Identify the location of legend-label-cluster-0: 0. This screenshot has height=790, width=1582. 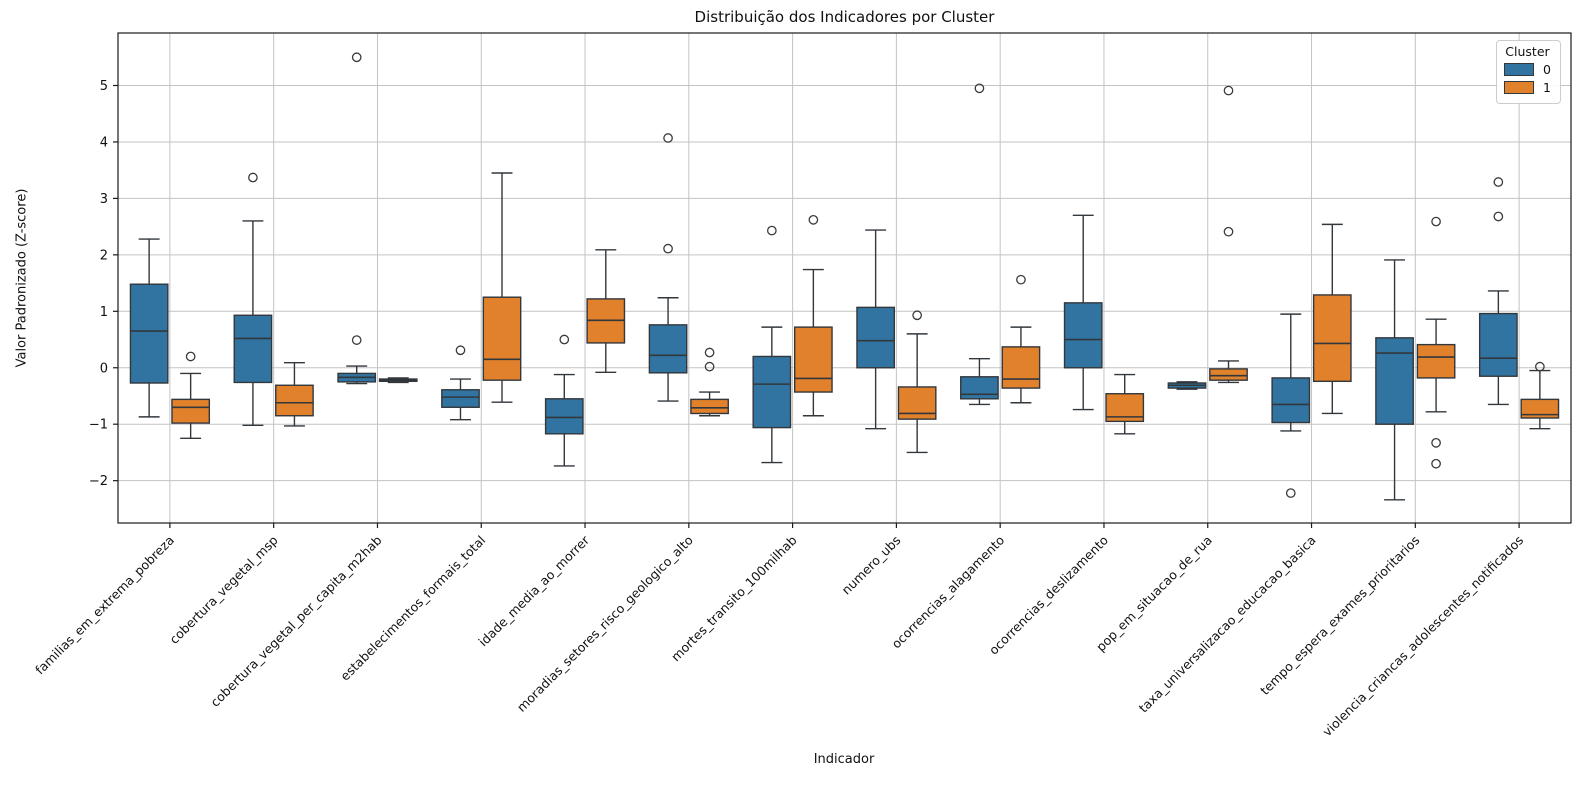
(1547, 69).